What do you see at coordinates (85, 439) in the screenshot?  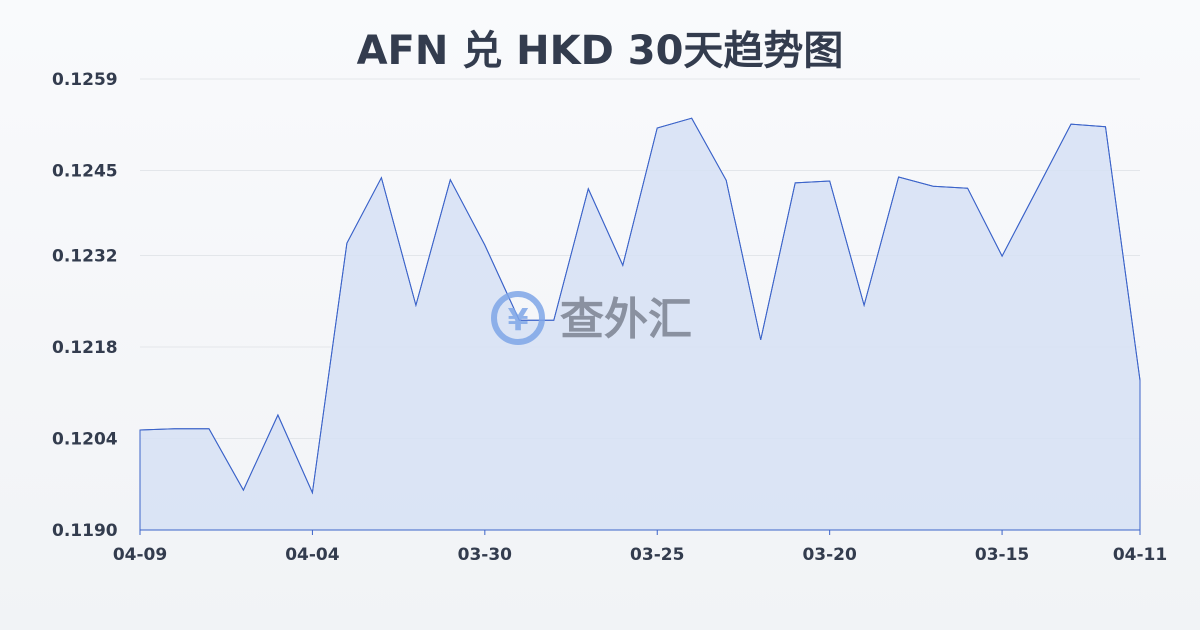 I see `y-tick-label: 0.1204` at bounding box center [85, 439].